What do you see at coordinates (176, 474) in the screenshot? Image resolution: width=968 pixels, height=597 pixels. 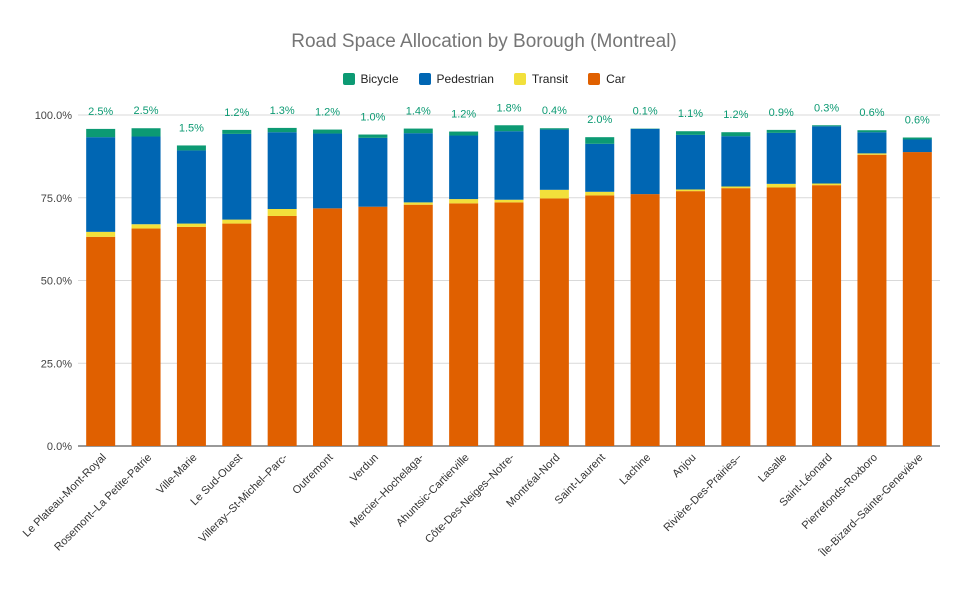 I see `x-tick-label: Ville-Marie` at bounding box center [176, 474].